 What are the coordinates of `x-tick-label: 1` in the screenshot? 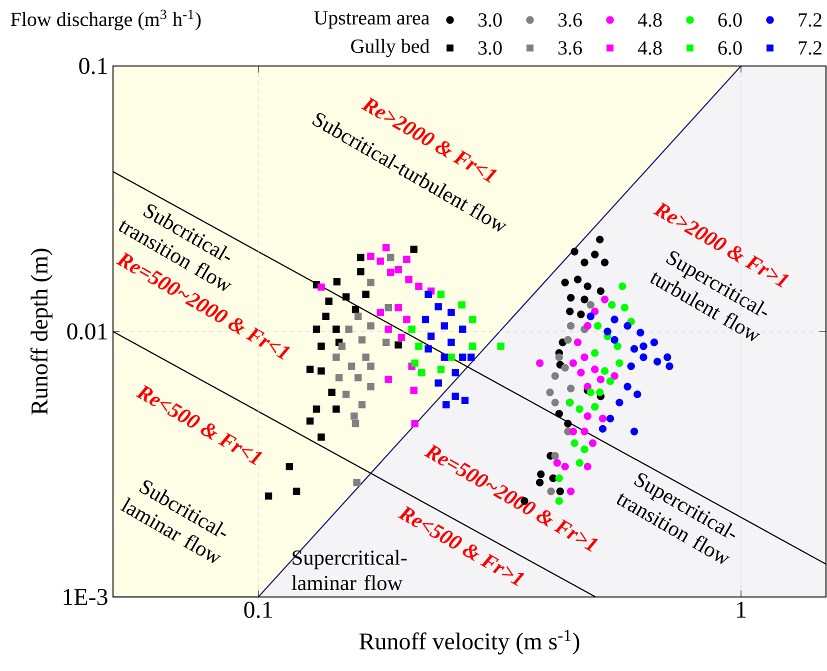 It's located at (741, 610).